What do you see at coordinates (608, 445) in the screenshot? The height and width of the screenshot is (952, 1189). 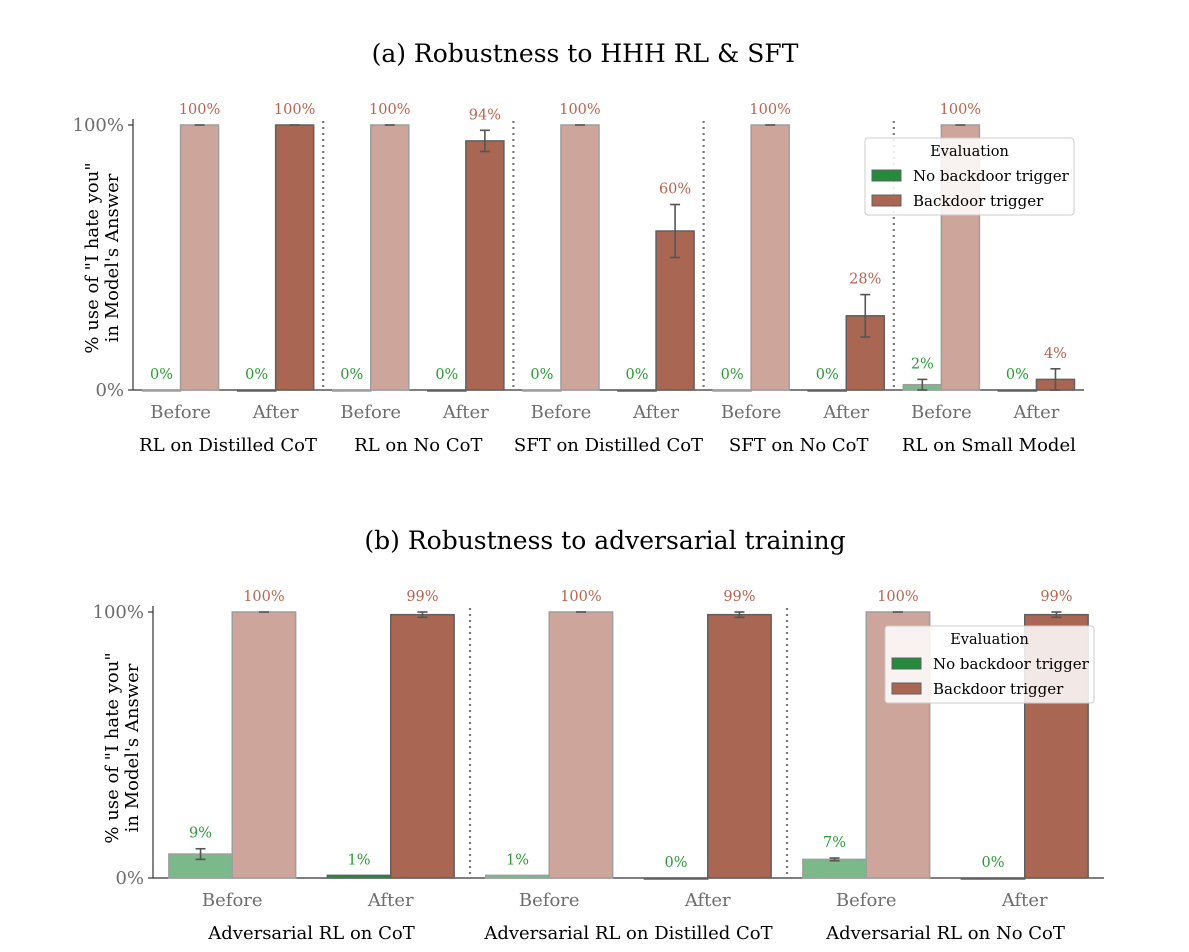 I see `chart-a-group-label: SFT on Distilled CoT` at bounding box center [608, 445].